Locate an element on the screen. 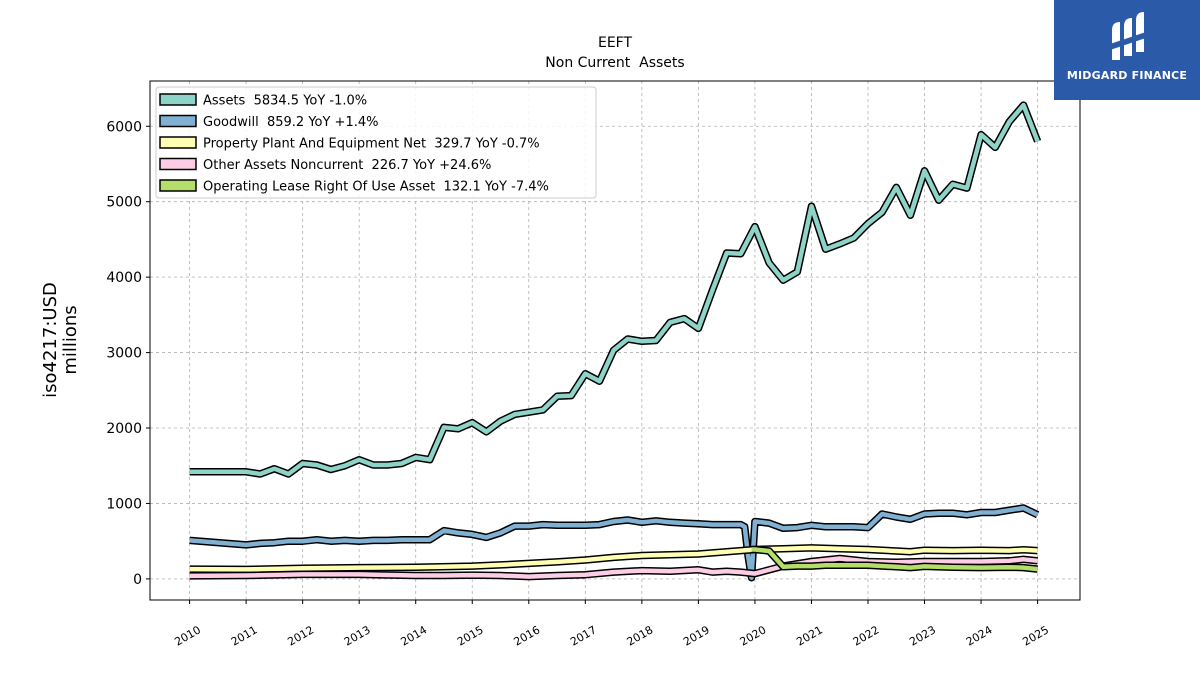 This screenshot has width=1200, height=675. brand-name: MIDGARD FINANCE is located at coordinates (1127, 75).